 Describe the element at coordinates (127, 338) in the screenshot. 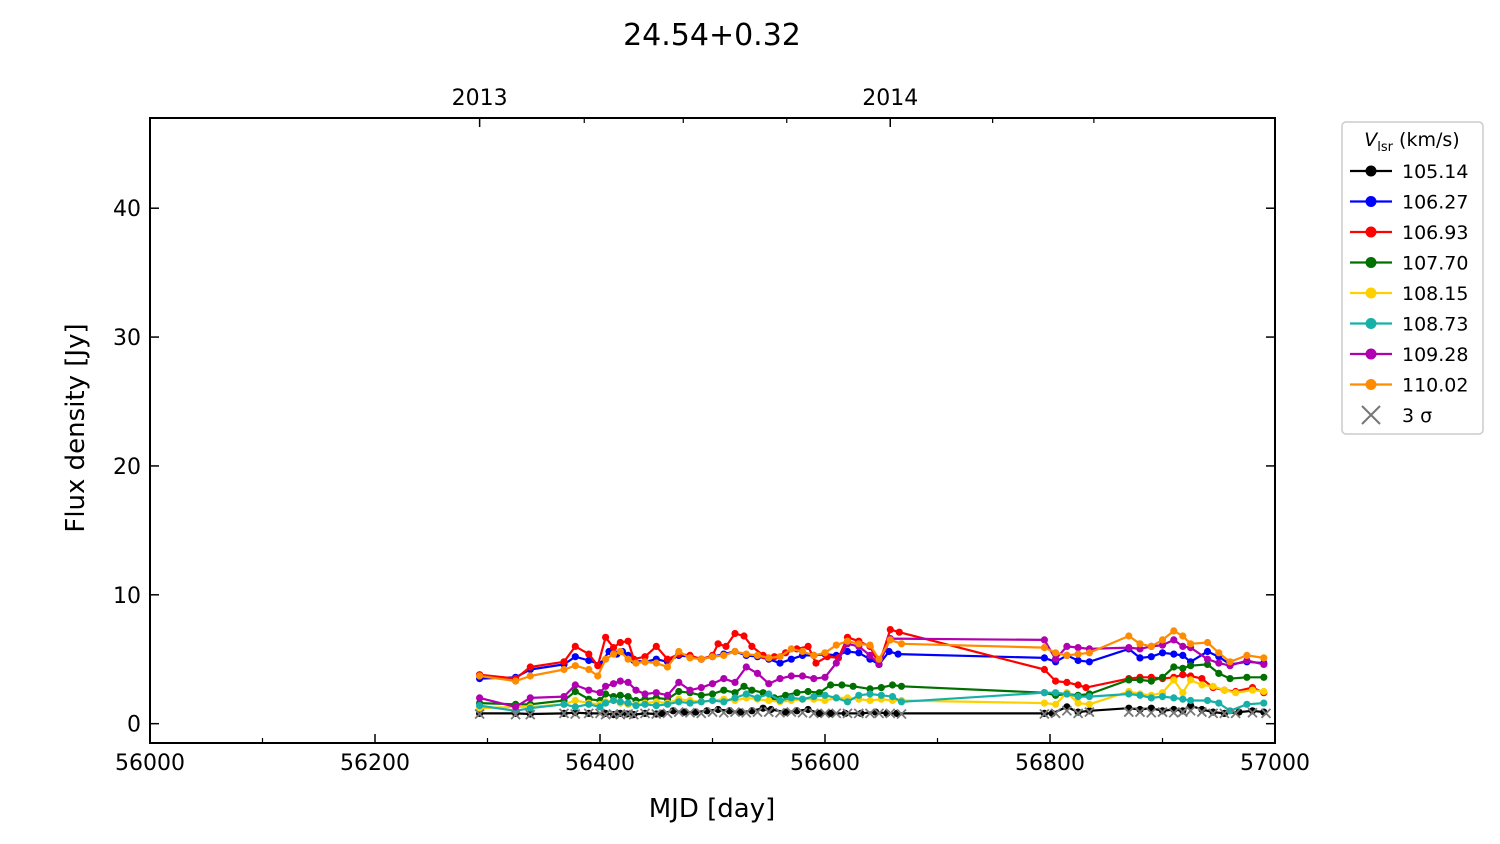

I see `y-tick-label: 30` at that location.